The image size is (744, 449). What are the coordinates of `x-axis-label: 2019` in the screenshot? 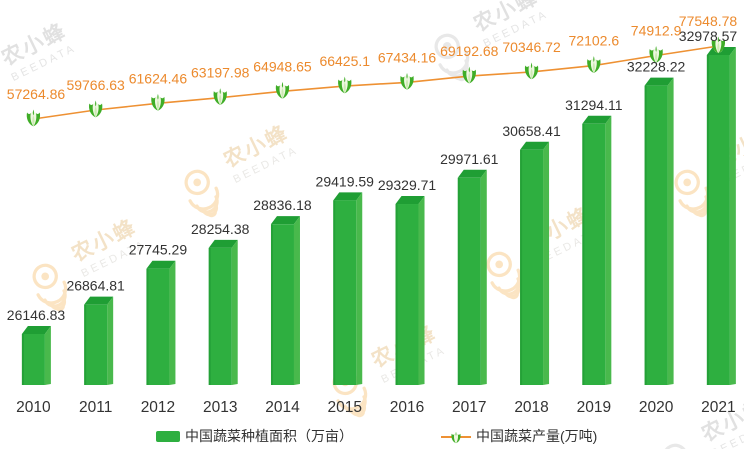 It's located at (594, 407).